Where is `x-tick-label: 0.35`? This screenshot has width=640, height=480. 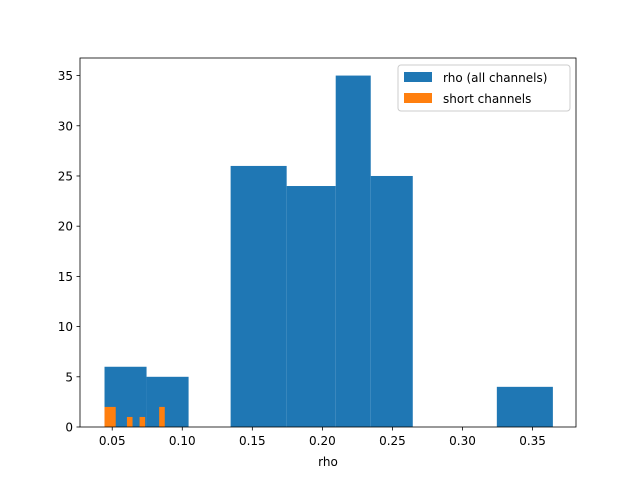 x-tick-label: 0.35 is located at coordinates (532, 441).